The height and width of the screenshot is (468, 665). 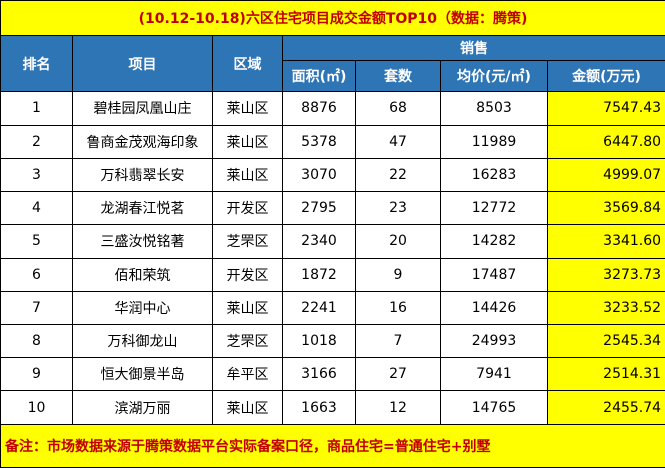 What do you see at coordinates (605, 208) in the screenshot?
I see `table-cell: 3569.84` at bounding box center [605, 208].